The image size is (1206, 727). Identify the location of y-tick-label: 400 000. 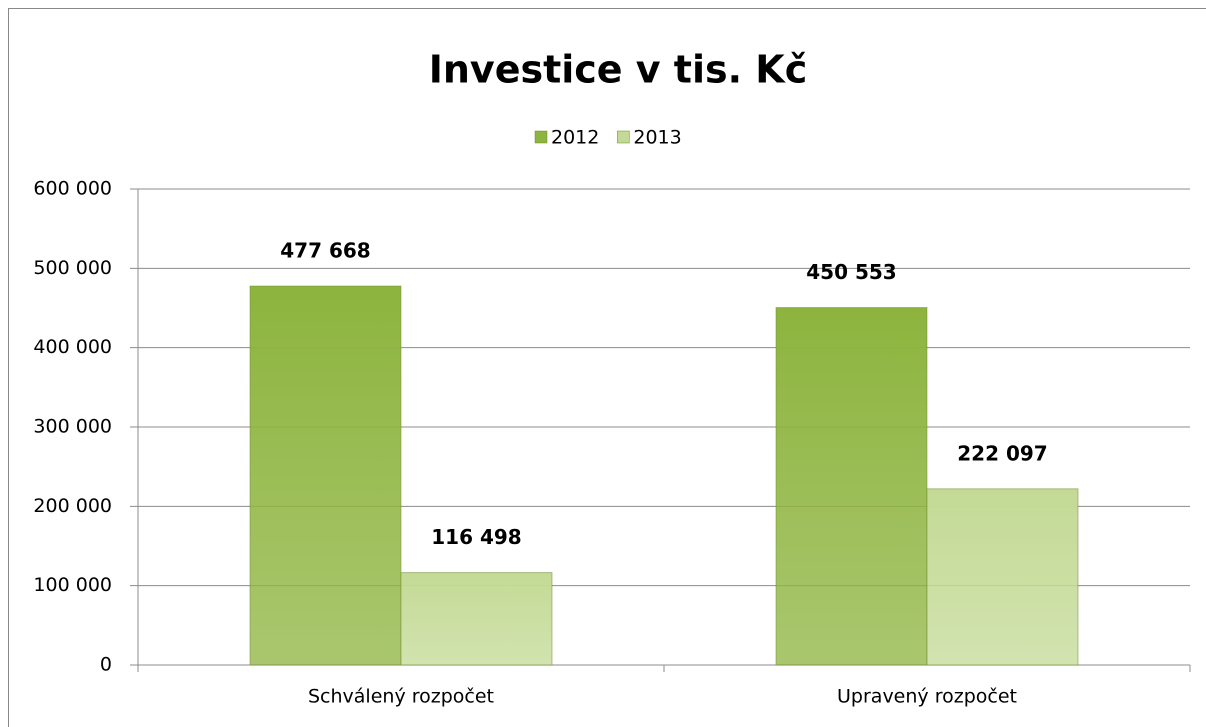
(72, 347).